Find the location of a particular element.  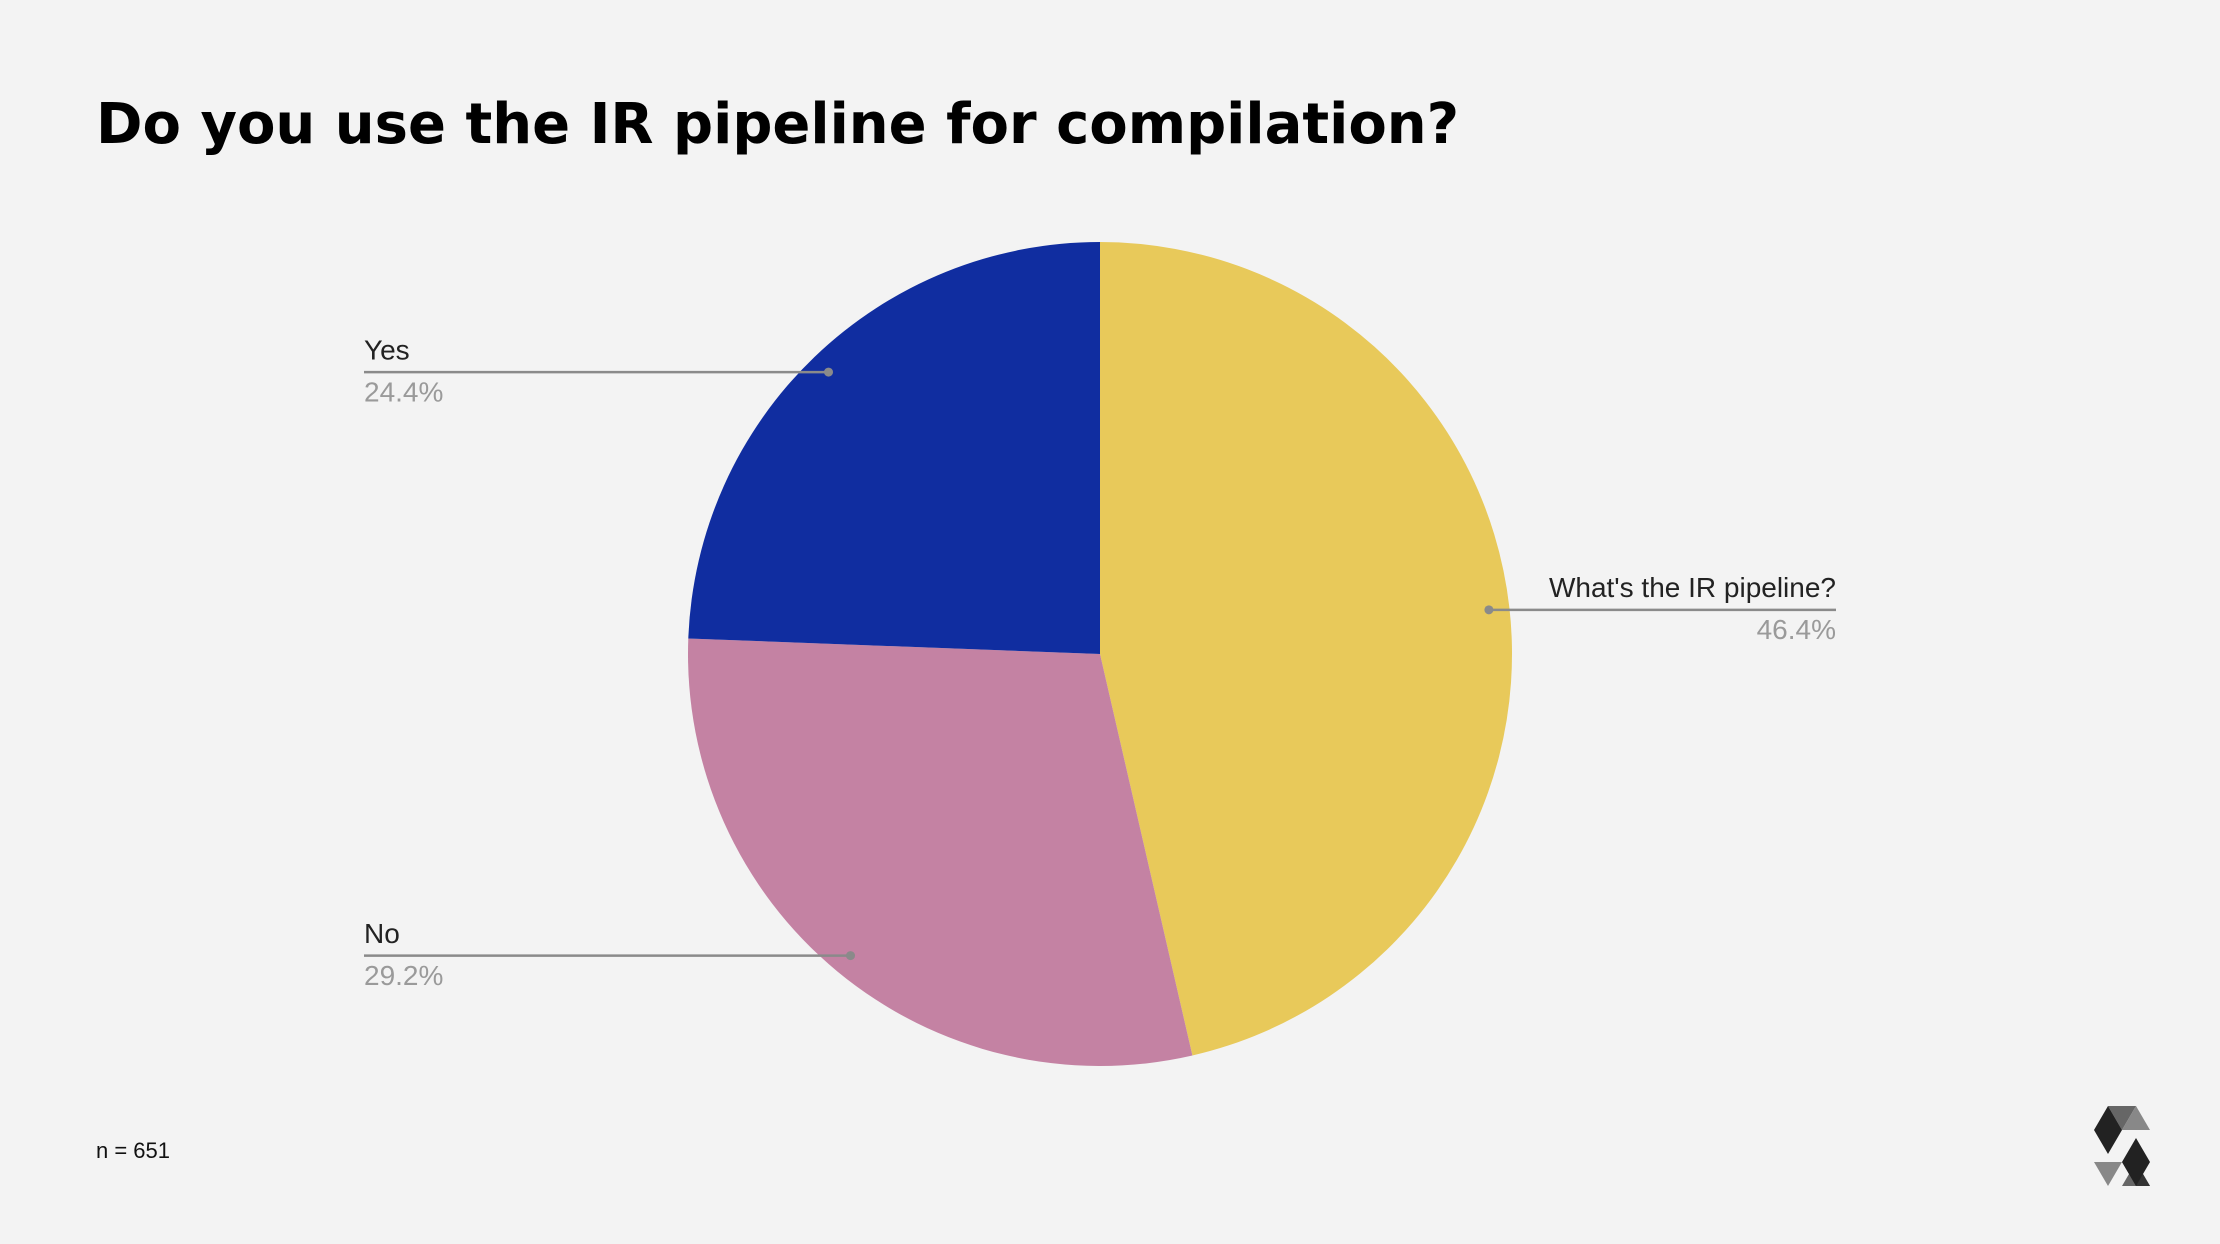

slice-label: No is located at coordinates (382, 933).